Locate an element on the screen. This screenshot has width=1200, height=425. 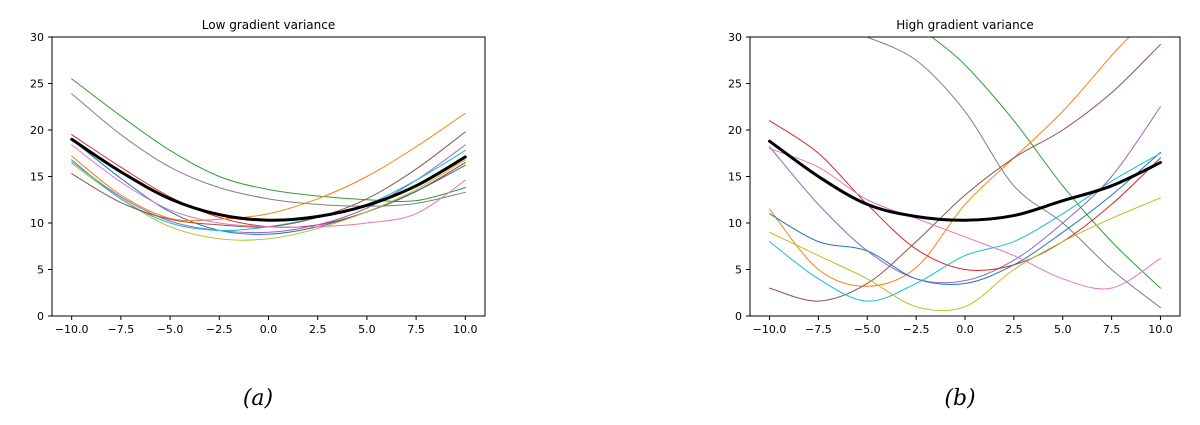
caption-a: (a) is located at coordinates (258, 398).